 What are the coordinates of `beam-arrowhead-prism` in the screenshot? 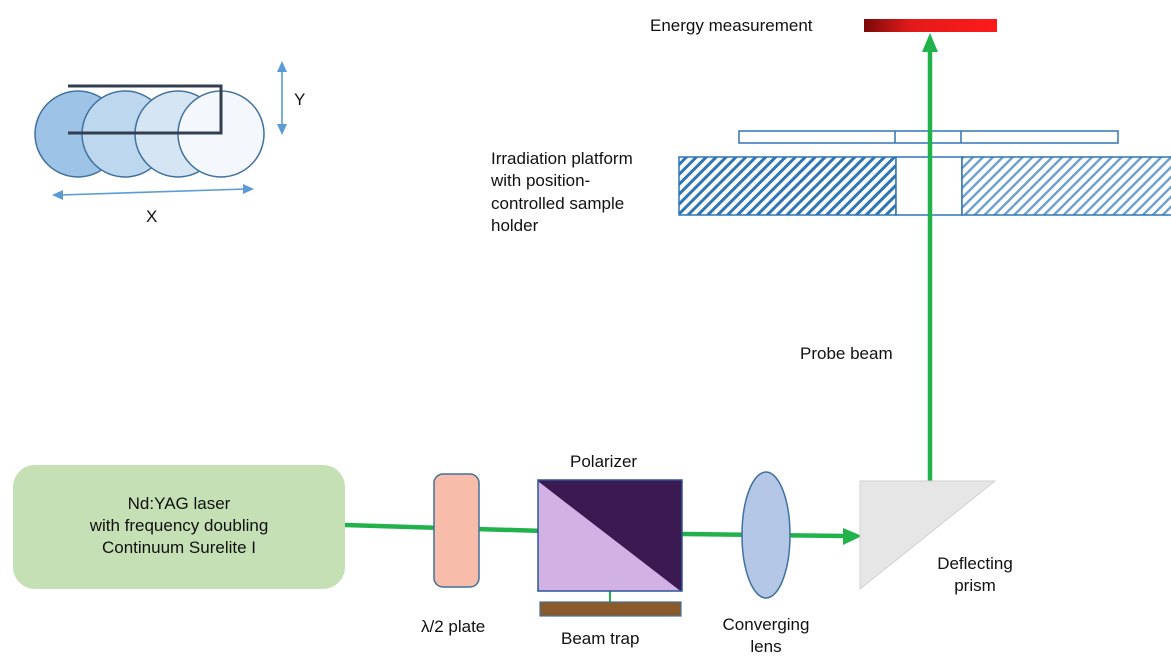 It's located at (852, 536).